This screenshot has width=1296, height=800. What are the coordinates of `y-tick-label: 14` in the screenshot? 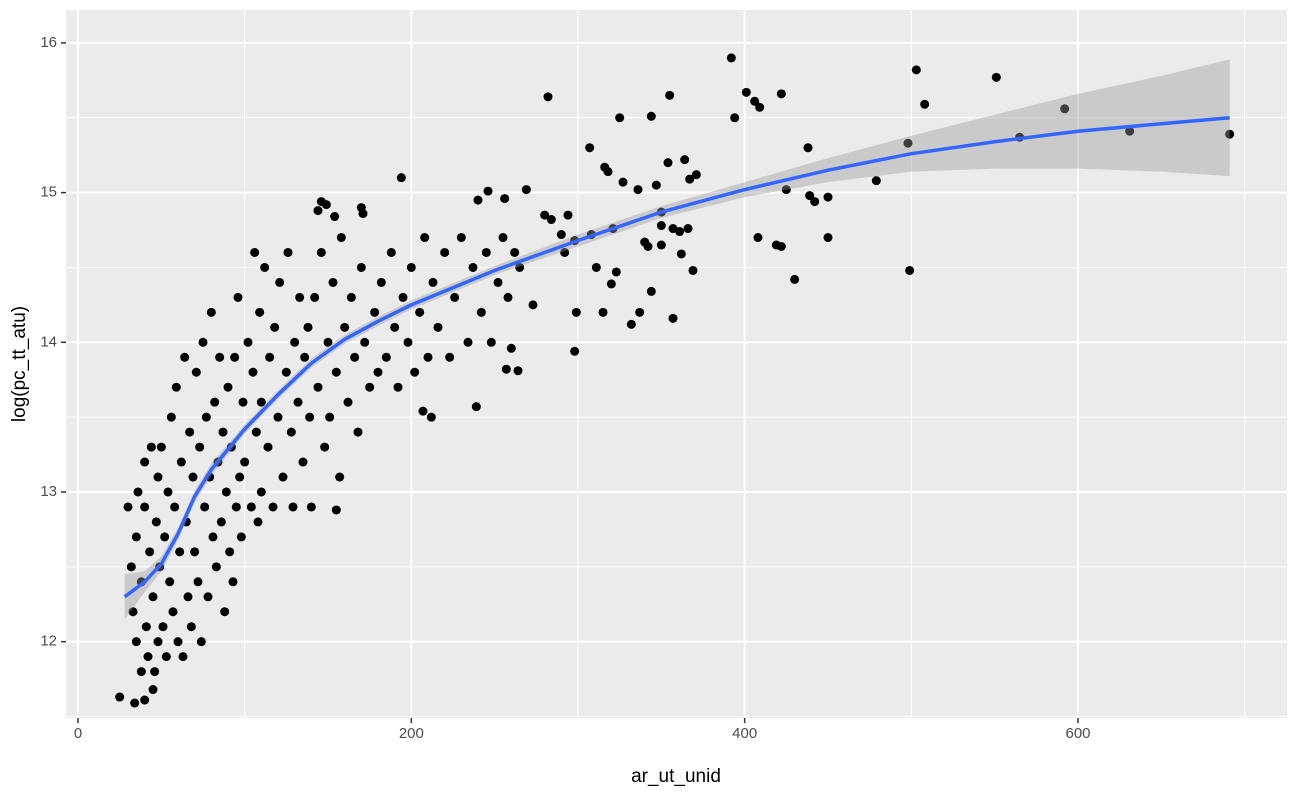 It's located at (48, 341).